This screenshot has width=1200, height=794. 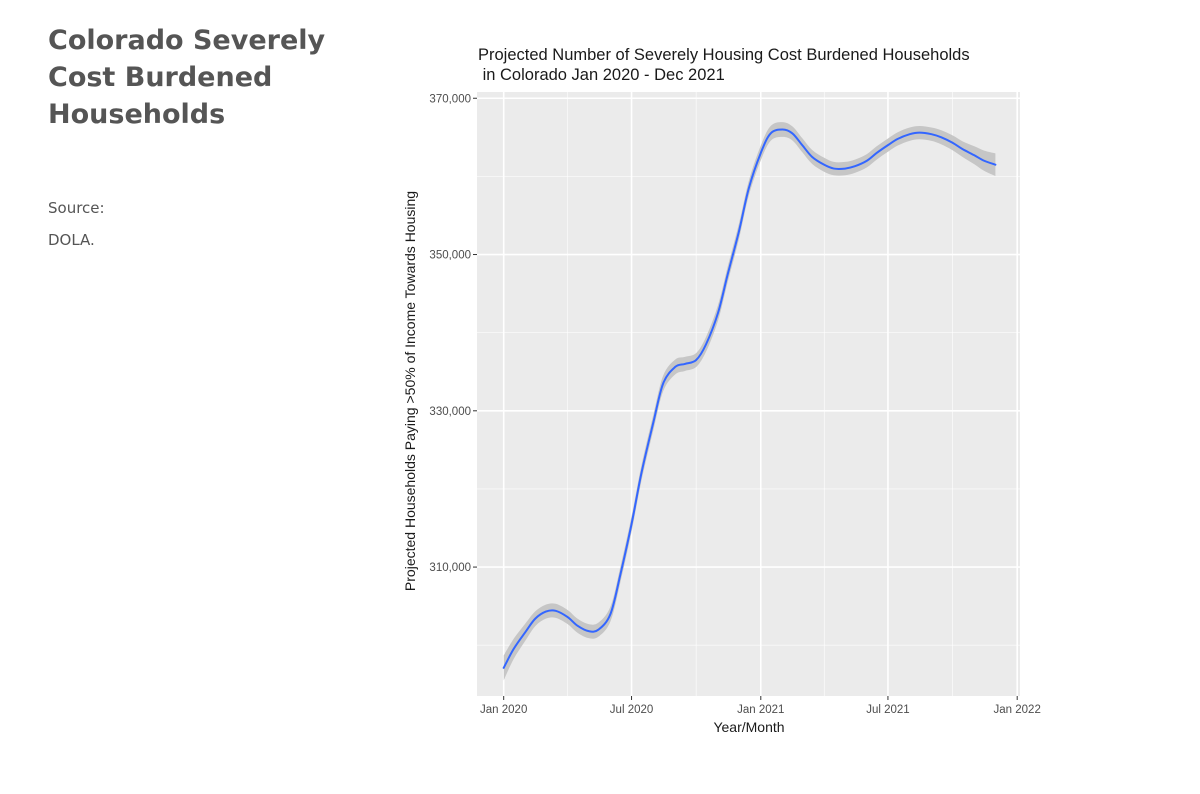 I want to click on x-tick-label: Jan 2022, so click(x=1017, y=710).